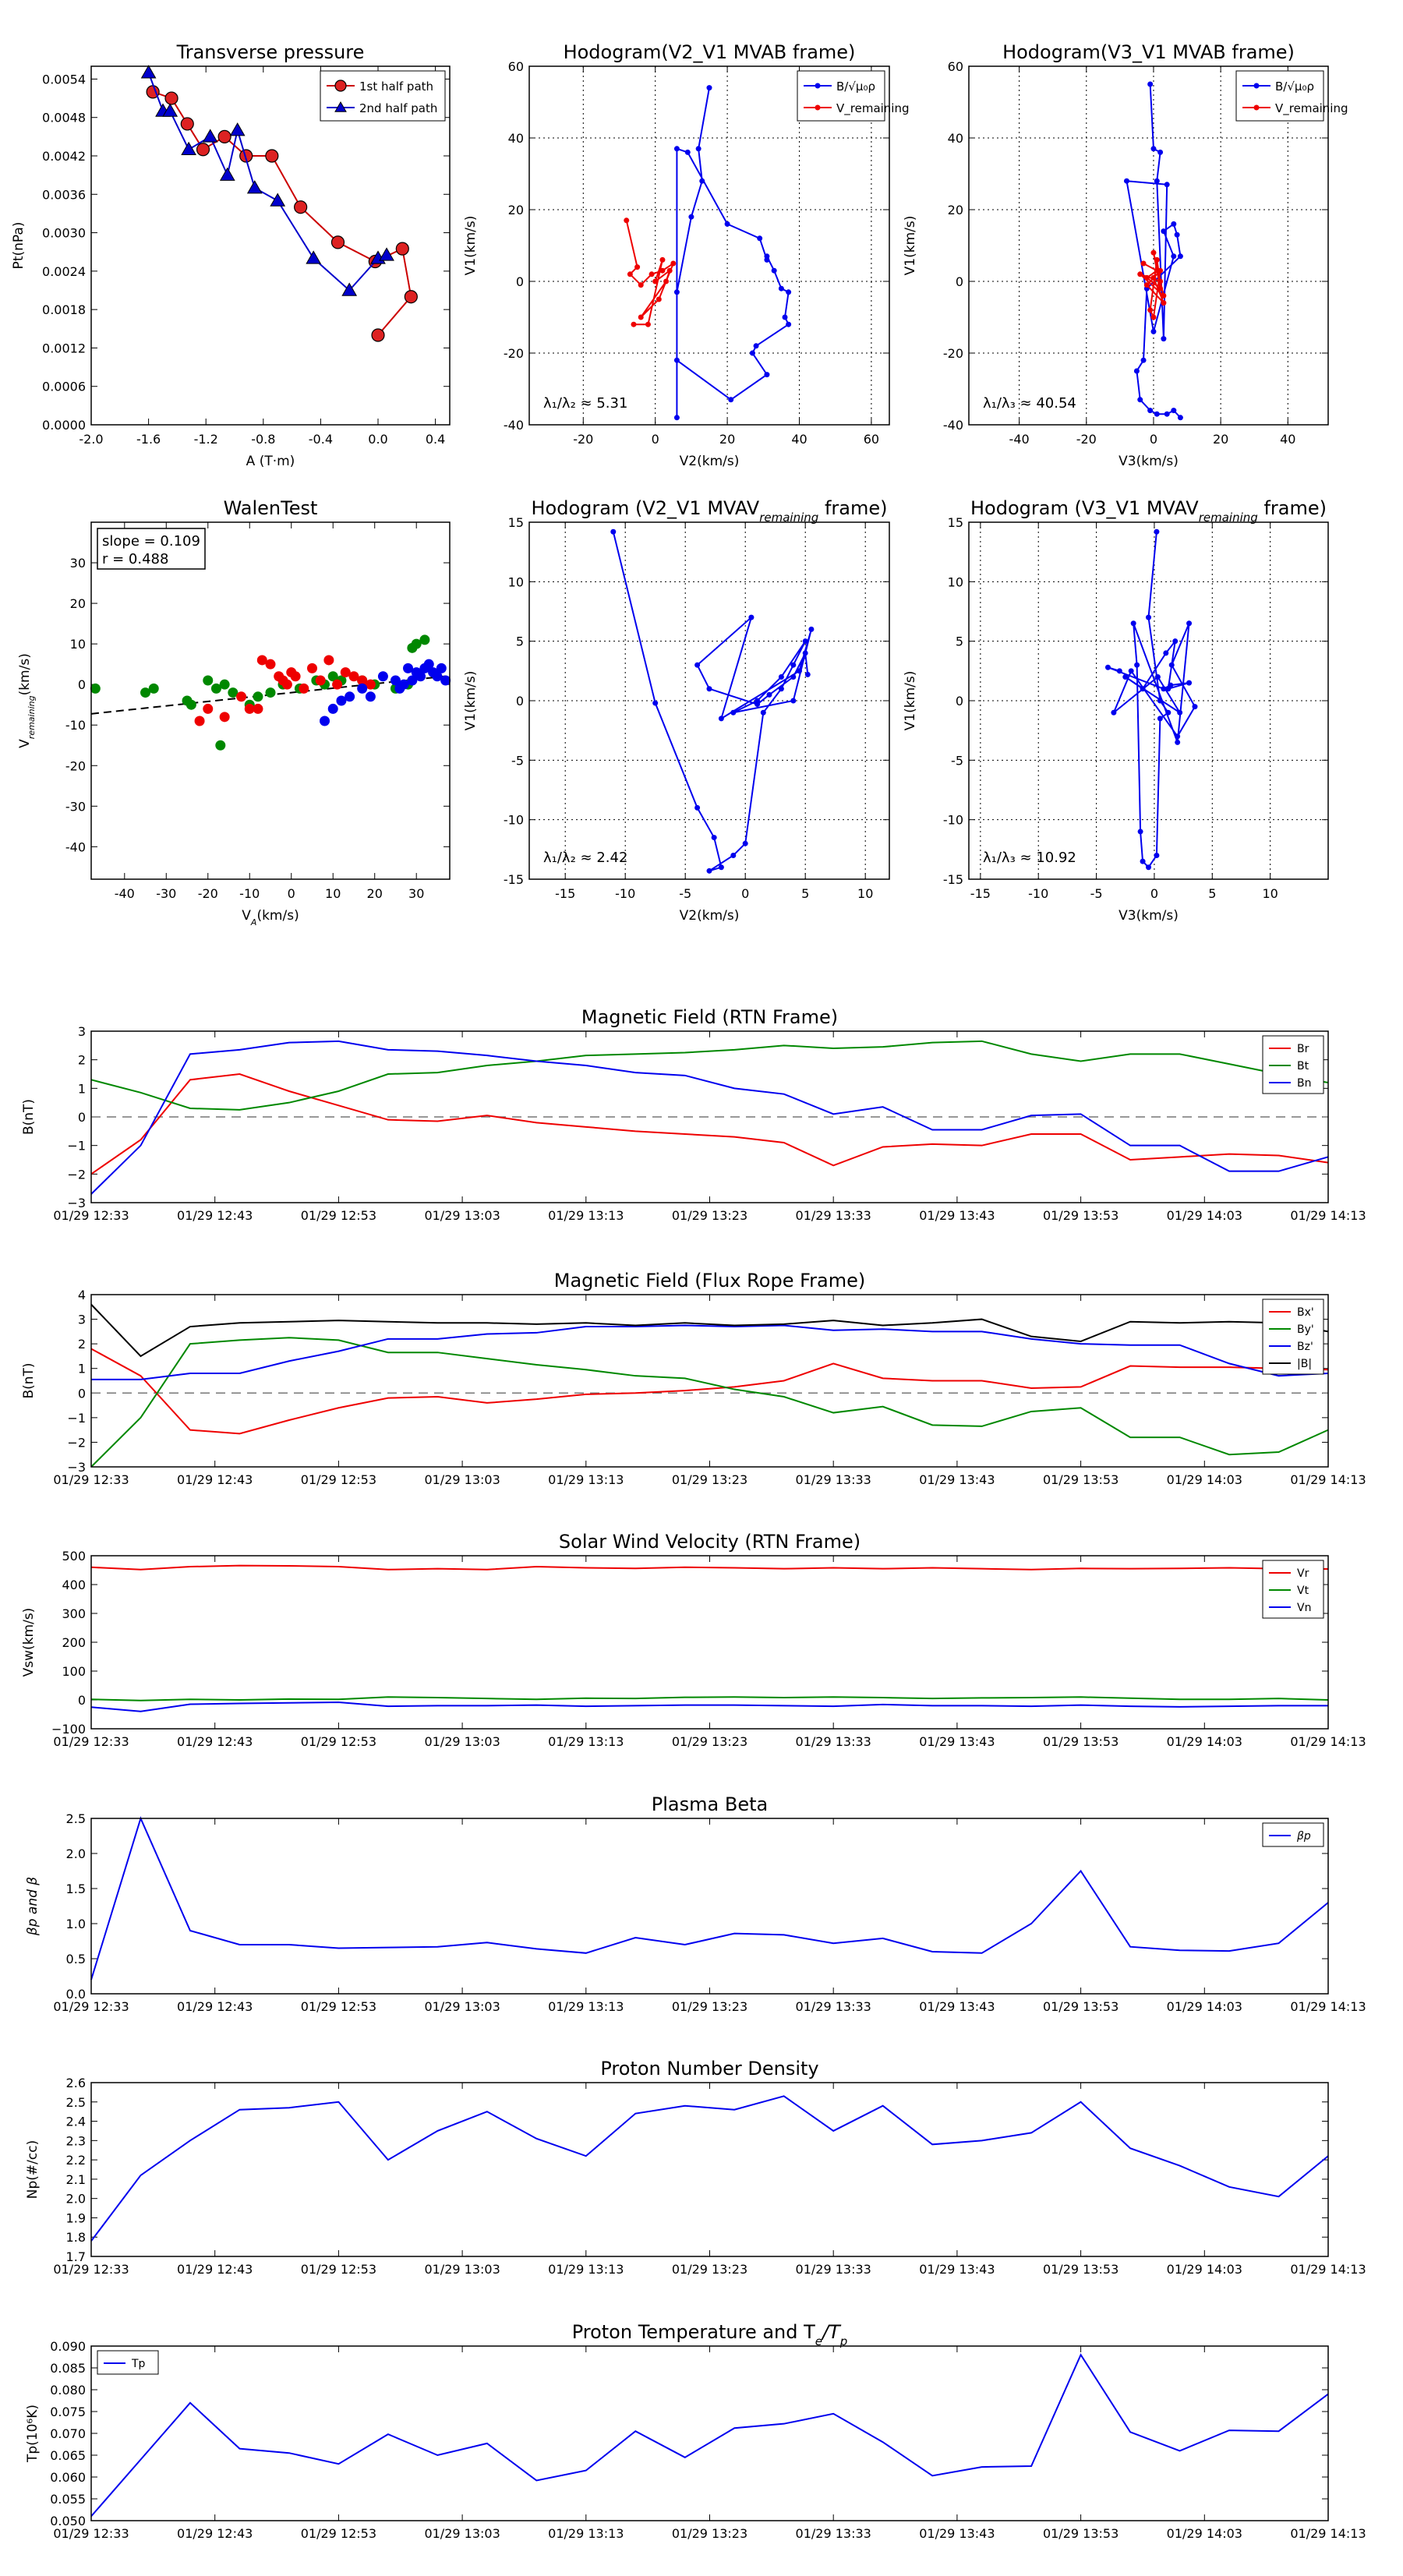  I want to click on legend-label: Bn, so click(1304, 1083).